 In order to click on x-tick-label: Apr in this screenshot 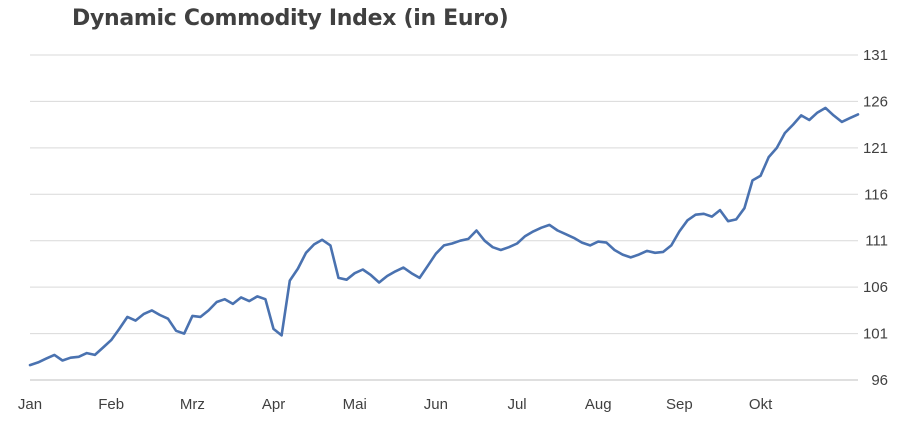, I will do `click(273, 404)`.